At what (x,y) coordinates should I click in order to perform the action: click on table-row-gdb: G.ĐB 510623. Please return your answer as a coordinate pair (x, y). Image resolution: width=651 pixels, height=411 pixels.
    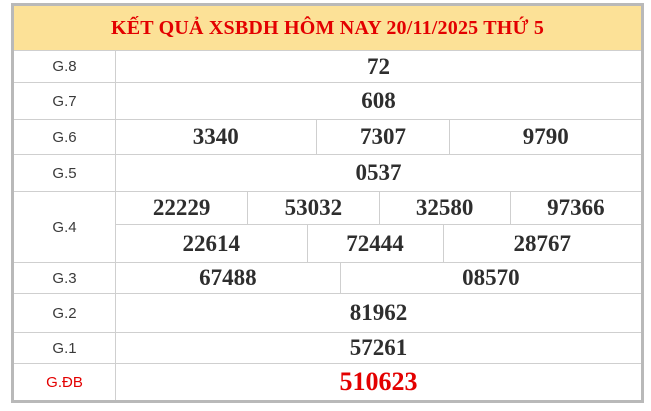
    Looking at the image, I should click on (327, 381).